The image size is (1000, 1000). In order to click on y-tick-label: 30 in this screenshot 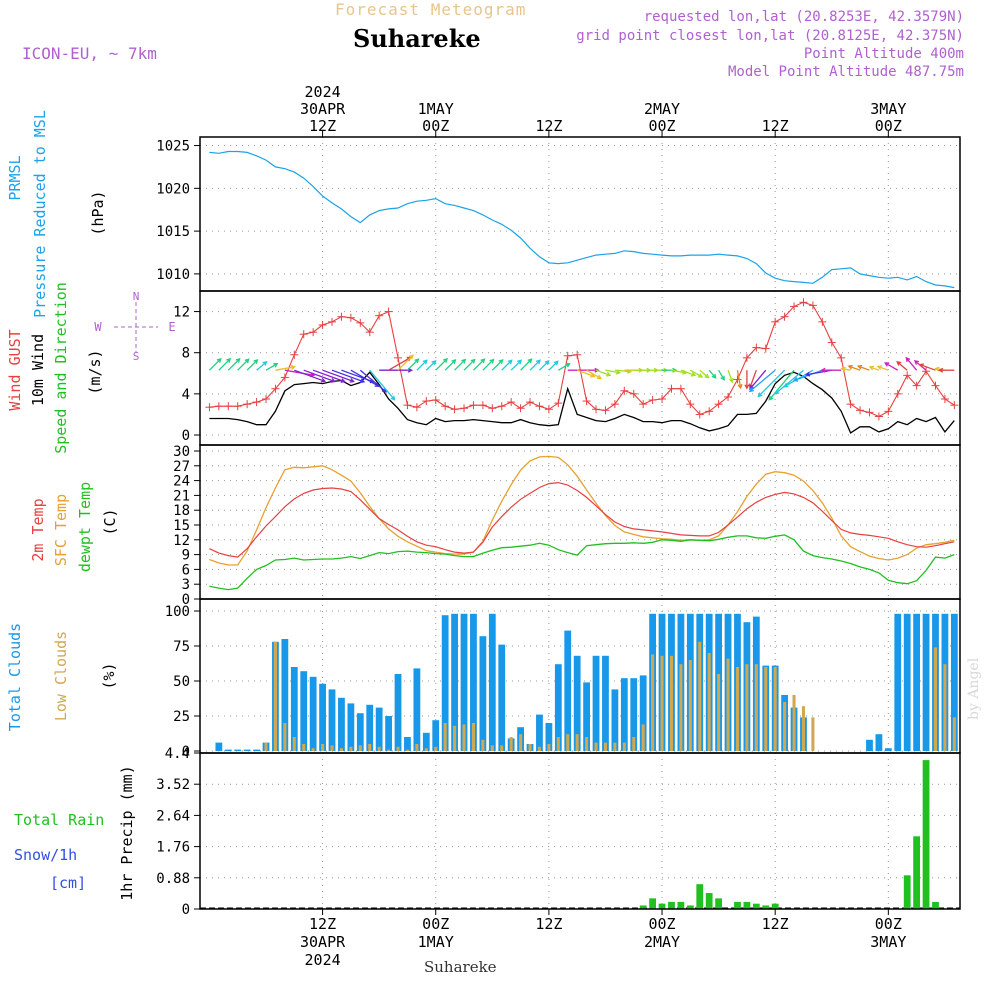, I will do `click(181, 452)`.